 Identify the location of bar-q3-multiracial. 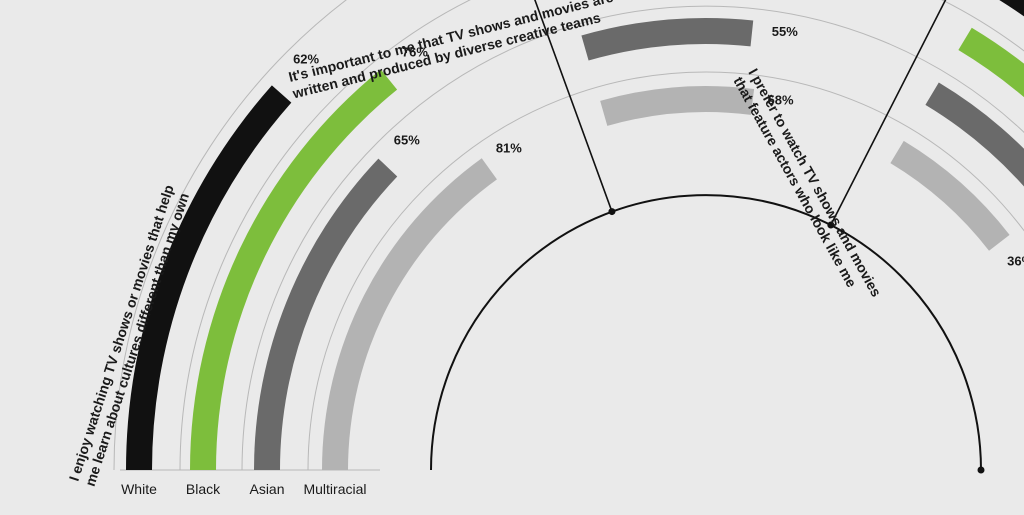
(950, 195).